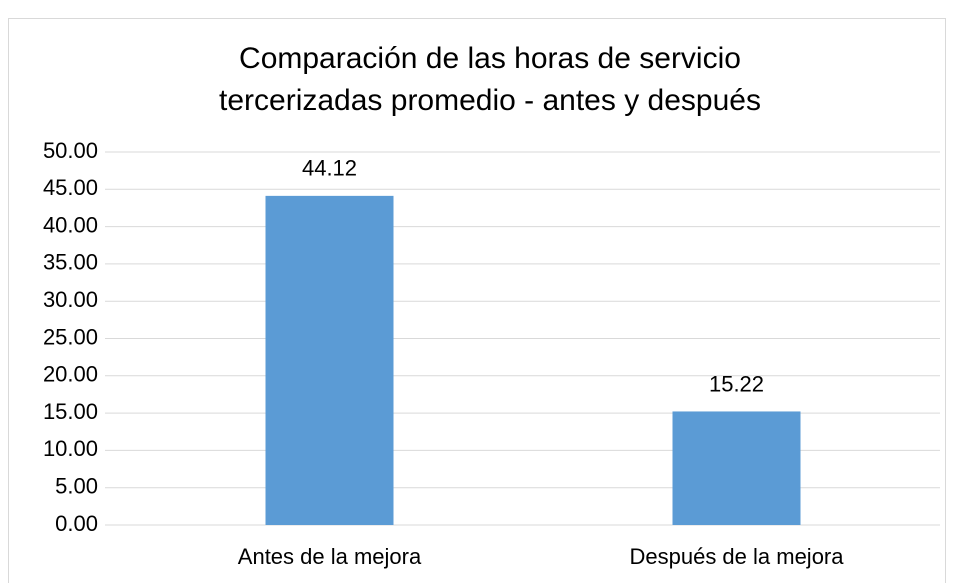  I want to click on y-tick-label: 10.00, so click(70, 448).